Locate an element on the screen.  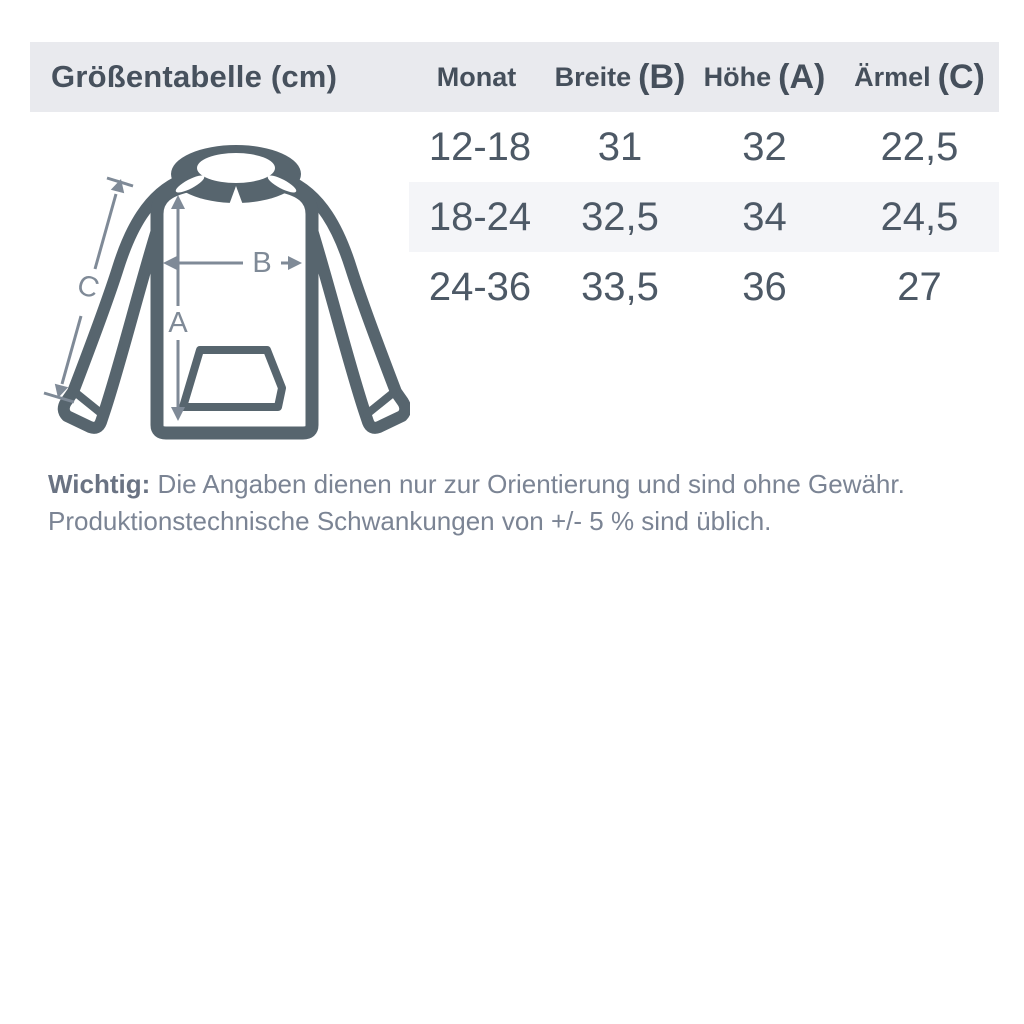
column-header-label: Monat is located at coordinates (476, 76).